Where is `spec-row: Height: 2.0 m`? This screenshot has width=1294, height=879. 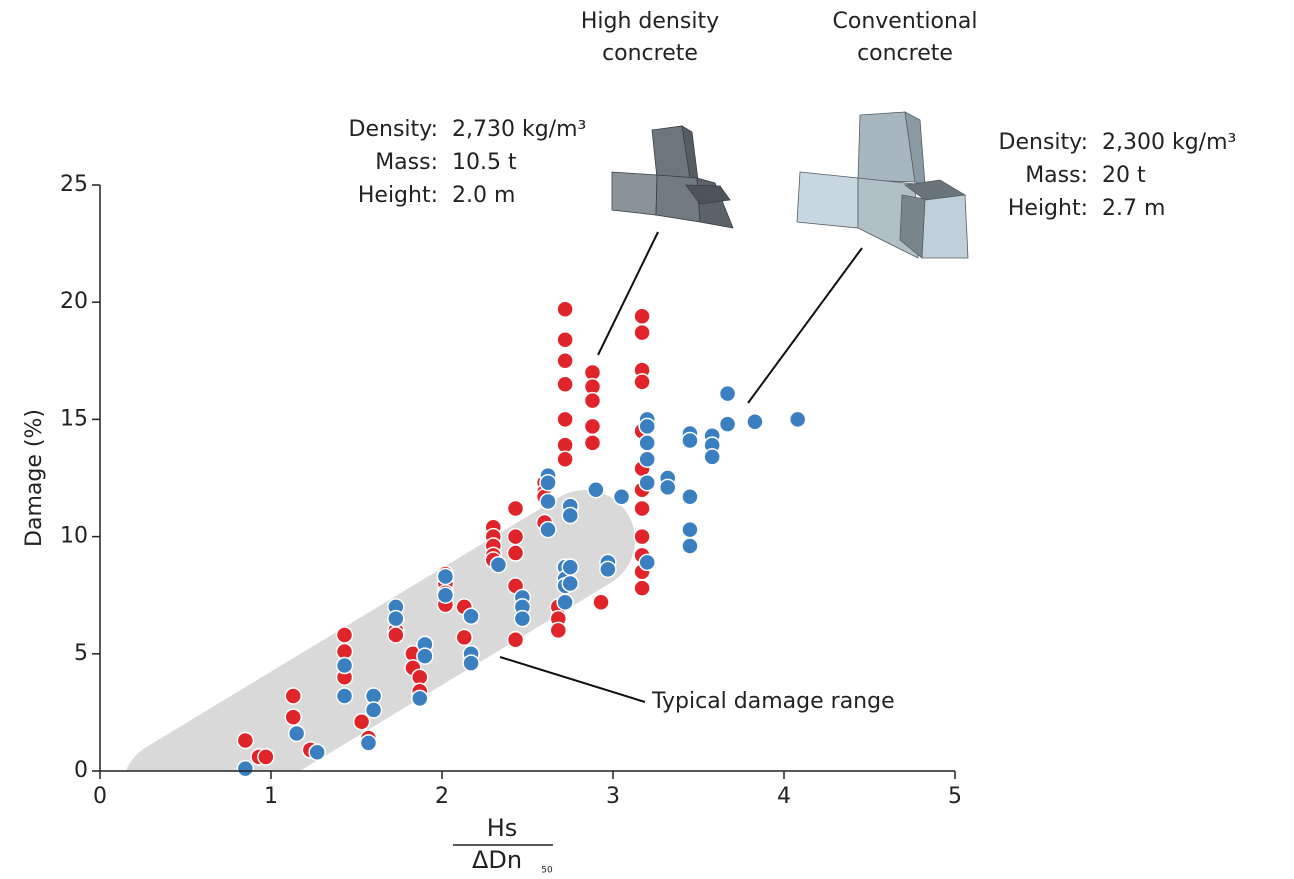
spec-row: Height: 2.0 m is located at coordinates (462, 195).